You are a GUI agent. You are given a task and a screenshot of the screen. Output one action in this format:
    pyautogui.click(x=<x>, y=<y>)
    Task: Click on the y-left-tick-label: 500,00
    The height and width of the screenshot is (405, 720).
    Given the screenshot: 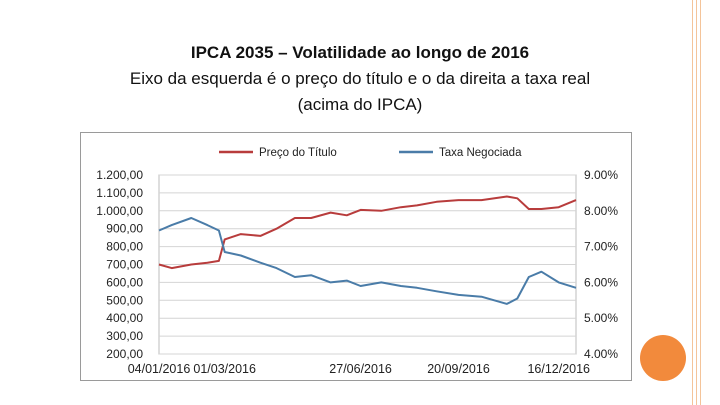 What is the action you would take?
    pyautogui.click(x=124, y=300)
    